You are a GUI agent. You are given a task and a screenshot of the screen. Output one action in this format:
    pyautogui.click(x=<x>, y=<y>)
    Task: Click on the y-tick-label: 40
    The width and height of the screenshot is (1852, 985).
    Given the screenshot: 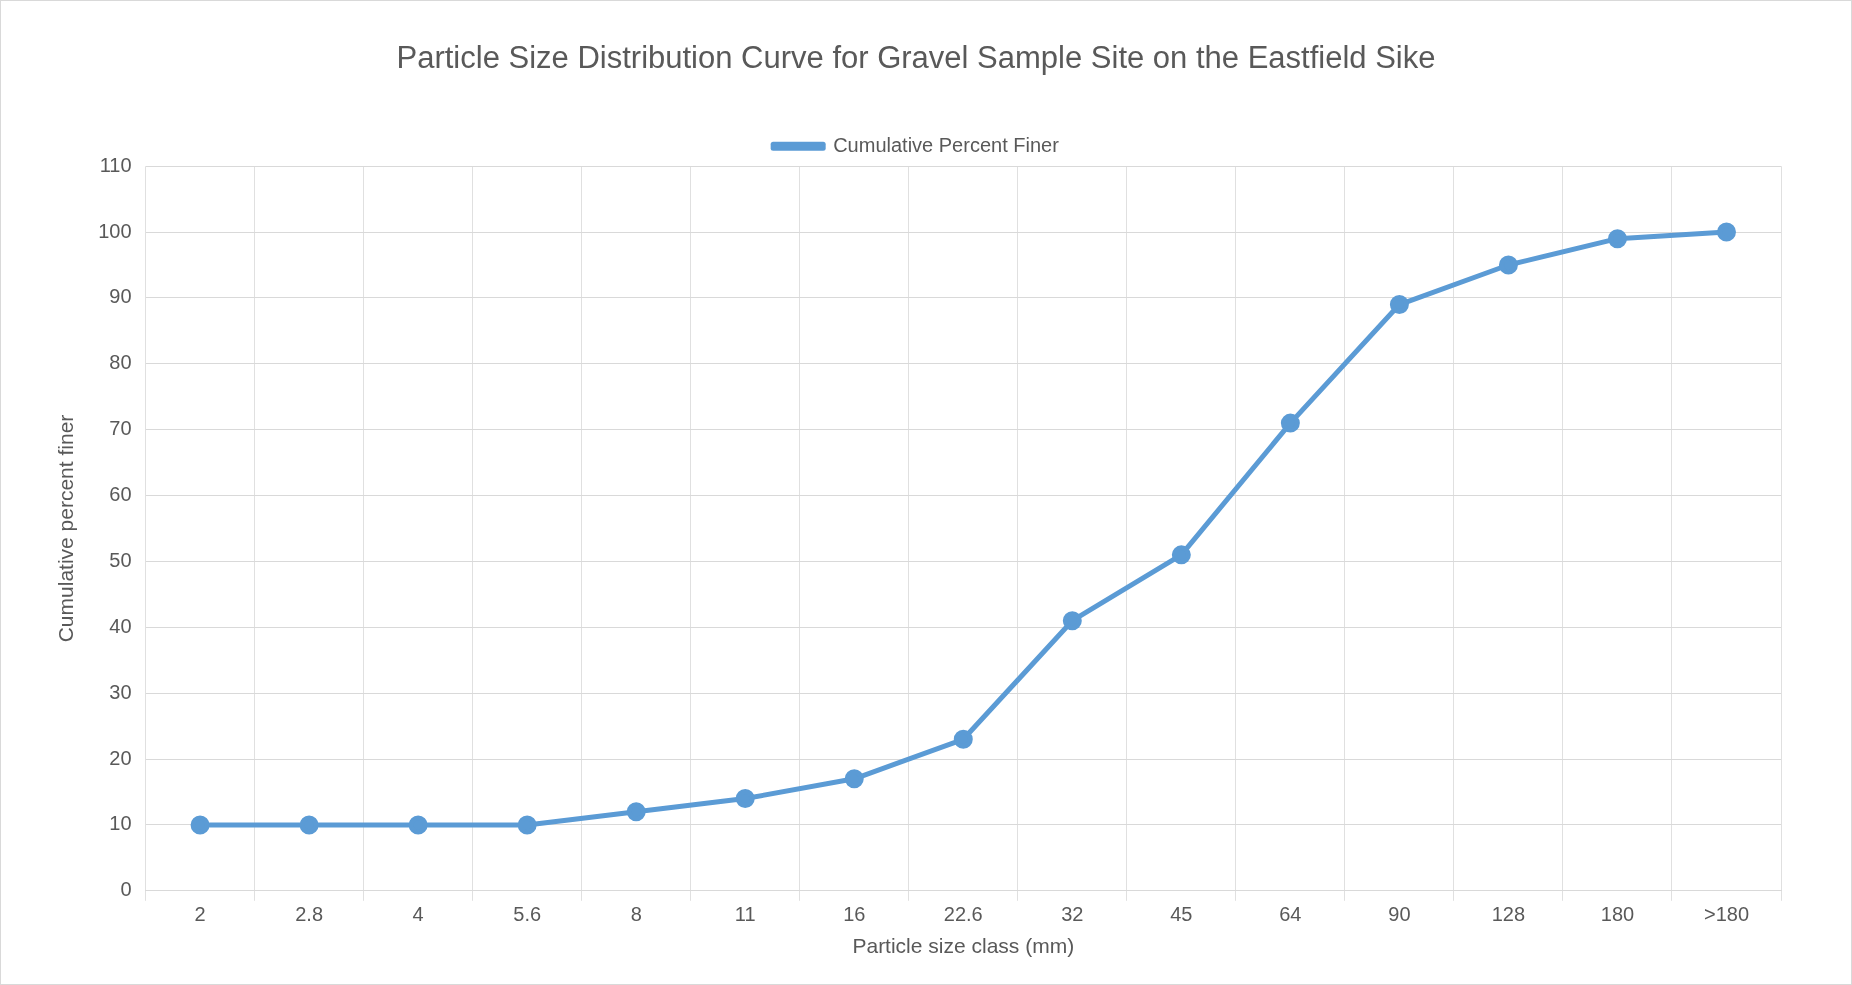 What is the action you would take?
    pyautogui.click(x=120, y=625)
    